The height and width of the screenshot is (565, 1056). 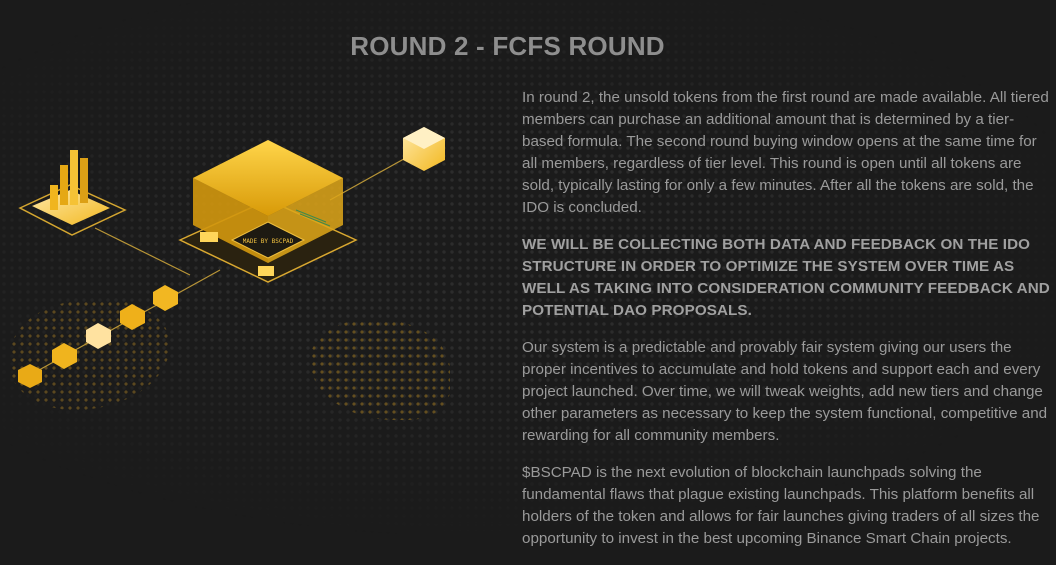 I want to click on bar-chart-platform-icon, so click(x=72, y=193).